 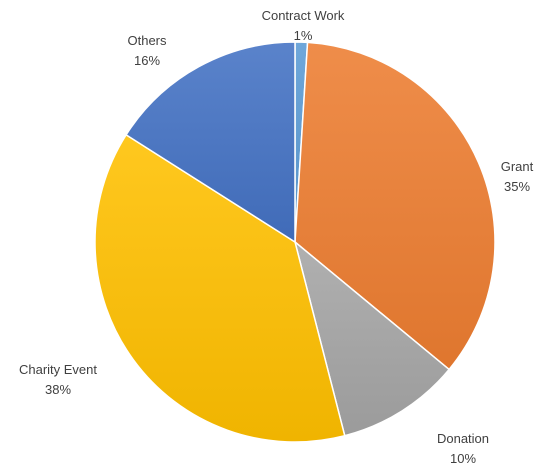 I want to click on pie-slice-donation, so click(x=372, y=338).